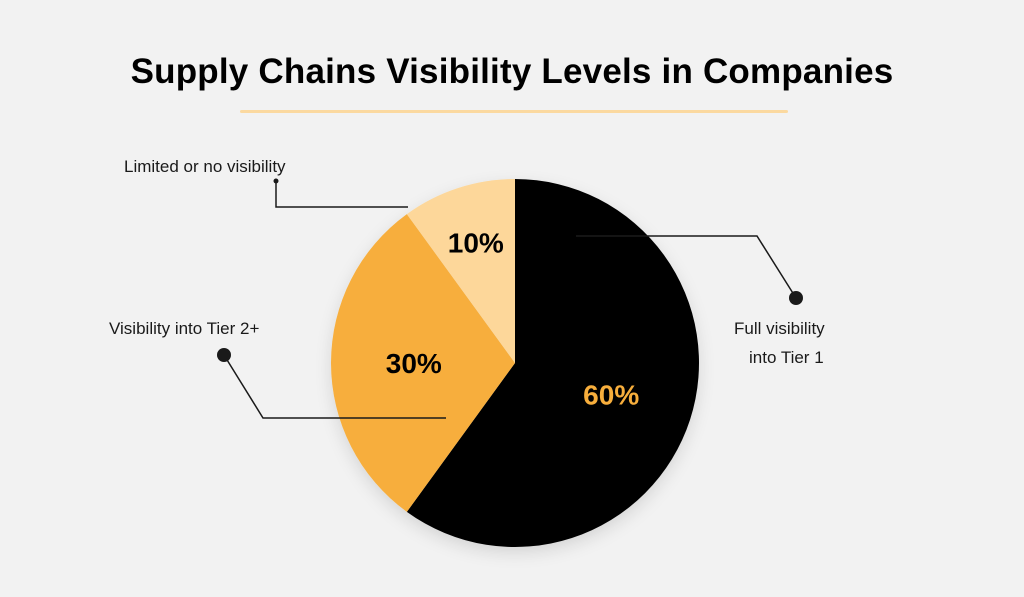  I want to click on slice-label-tier1-line2: into Tier 1, so click(786, 357).